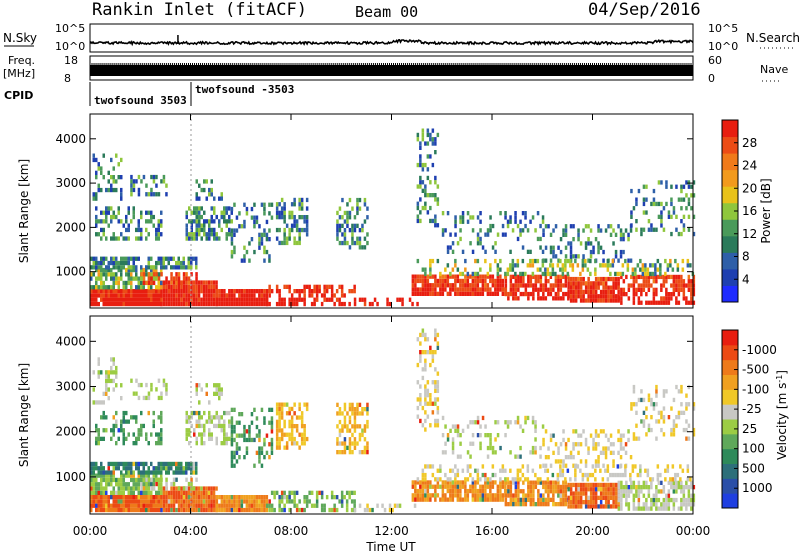  Describe the element at coordinates (693, 531) in the screenshot. I see `time-tick-label: 00:00` at that location.